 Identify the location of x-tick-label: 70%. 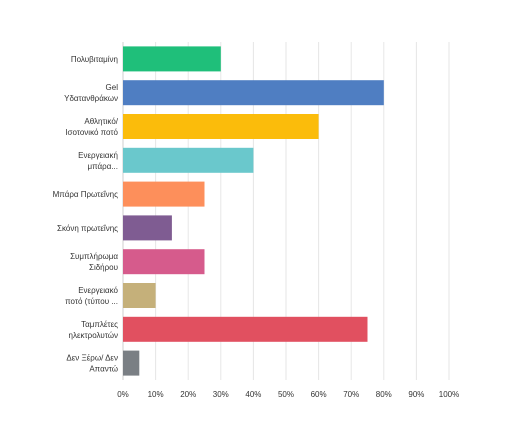
(351, 394).